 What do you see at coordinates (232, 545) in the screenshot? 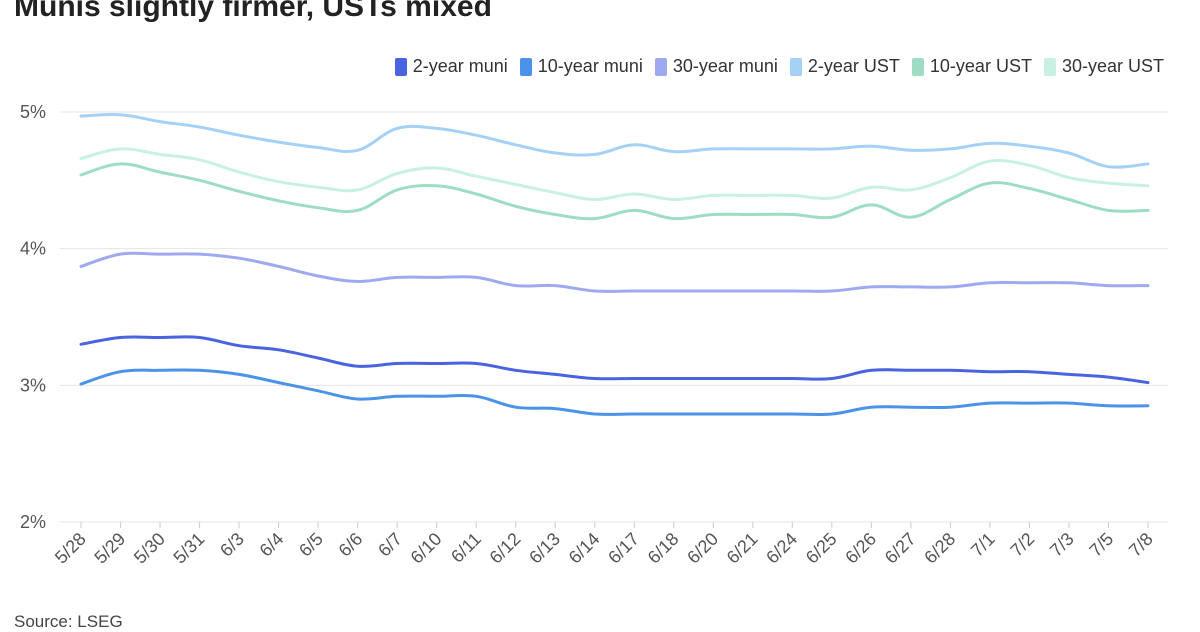
I see `x-tick-label: 6/3` at bounding box center [232, 545].